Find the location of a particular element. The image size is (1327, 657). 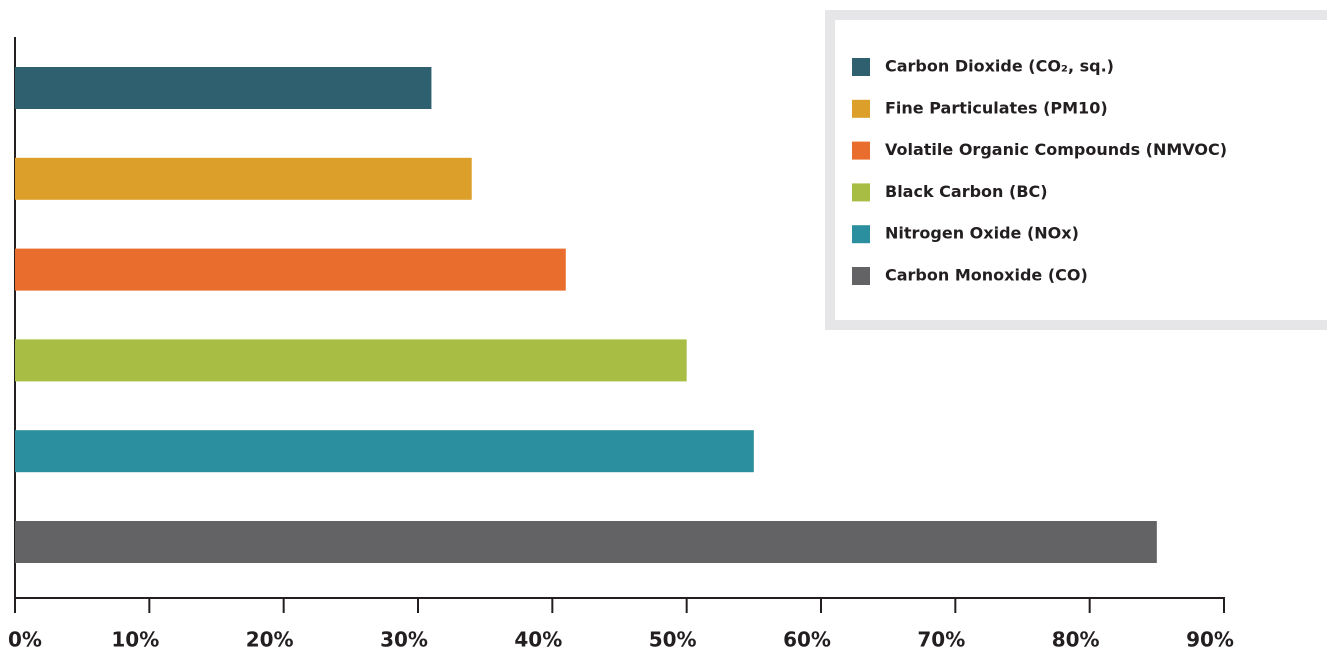

legend-label: Fine Particulates (PM10) is located at coordinates (996, 107).